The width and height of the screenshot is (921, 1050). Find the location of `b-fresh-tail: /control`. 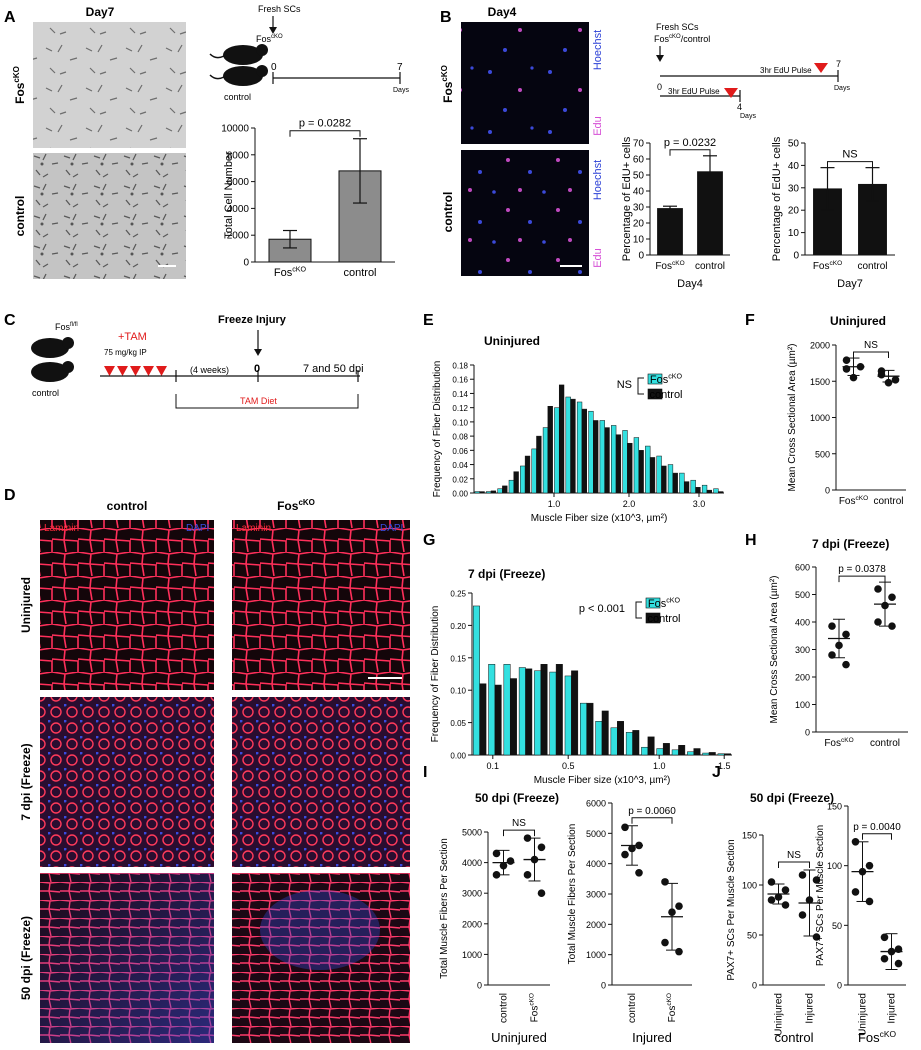

b-fresh-tail: /control is located at coordinates (696, 39).